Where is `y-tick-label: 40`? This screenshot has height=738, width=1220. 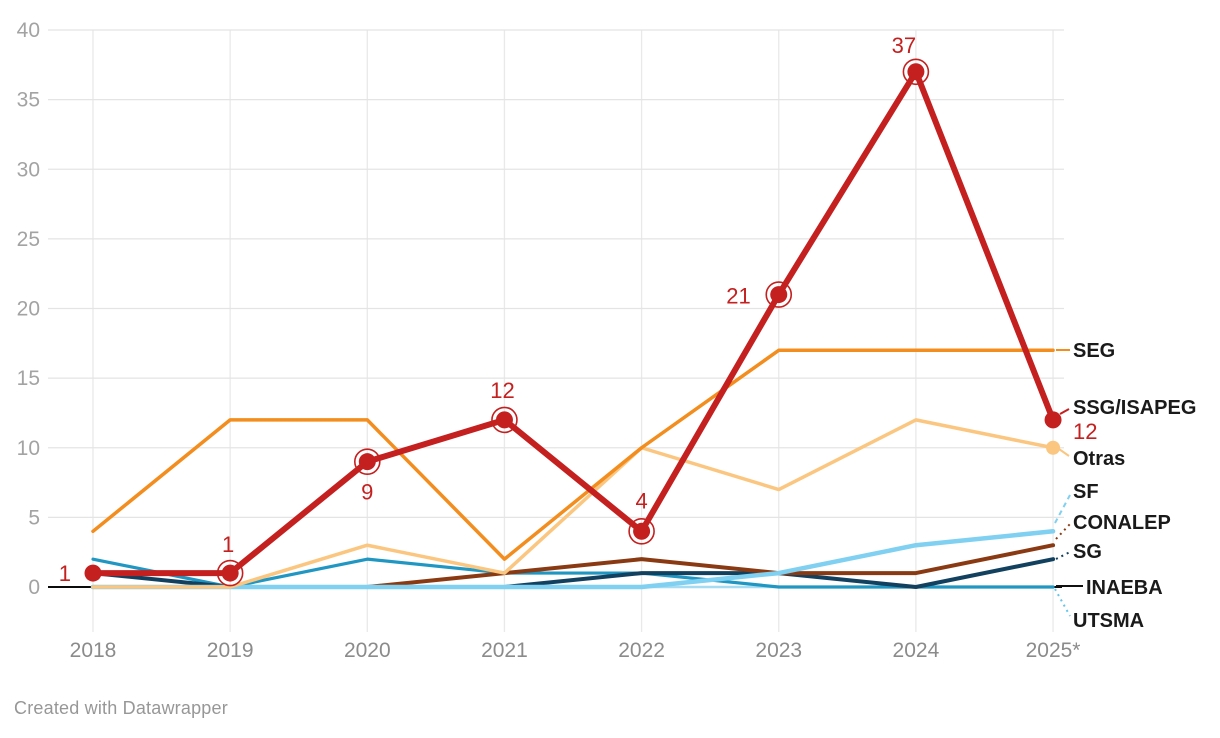
y-tick-label: 40 is located at coordinates (28, 30).